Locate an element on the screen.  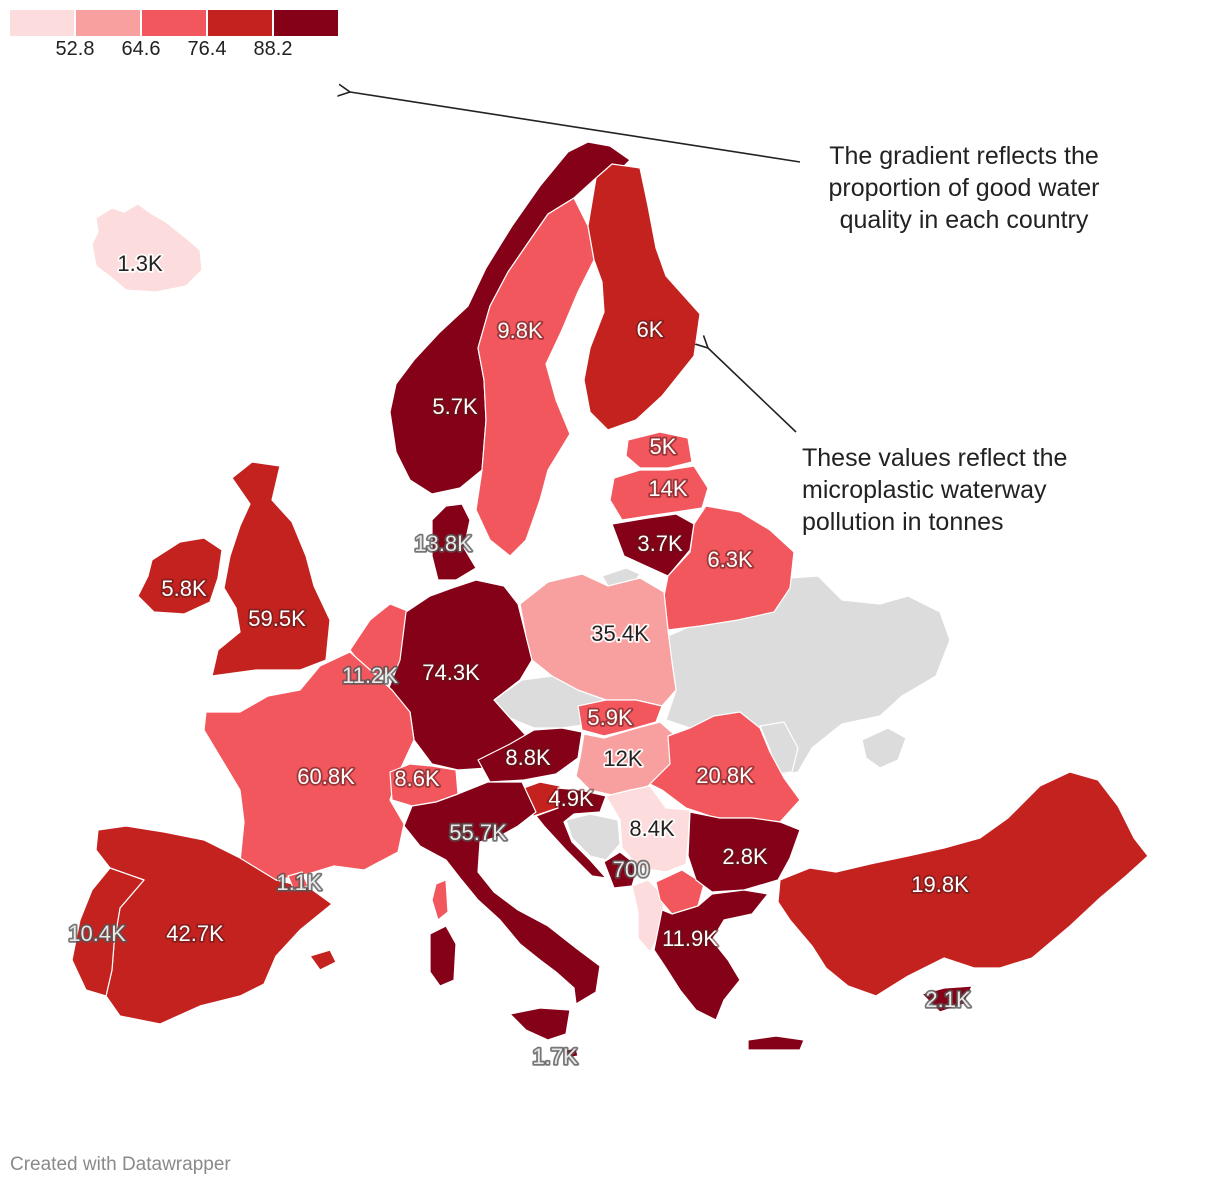
value-label-slovenia: 4.9K is located at coordinates (571, 798).